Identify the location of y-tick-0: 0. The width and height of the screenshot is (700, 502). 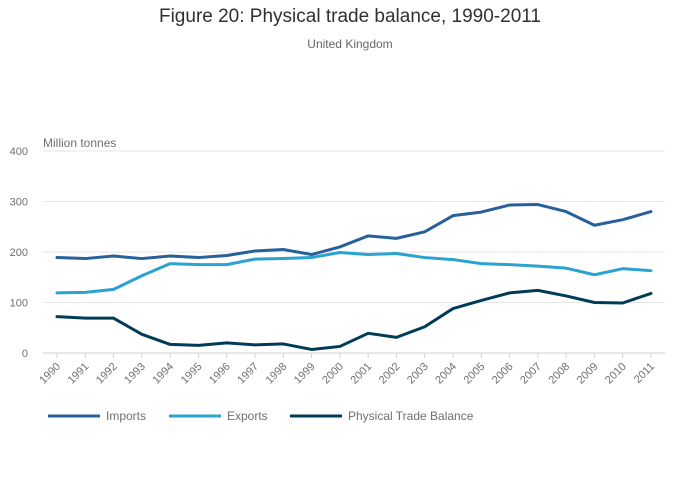
(25, 354).